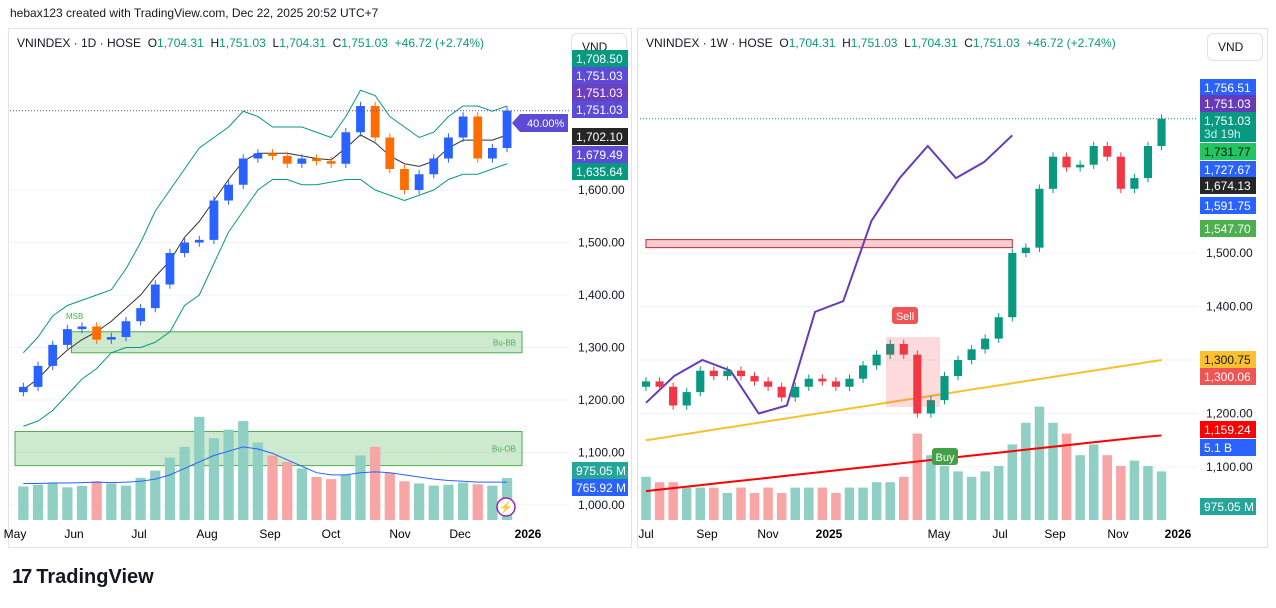 This screenshot has width=1276, height=608. What do you see at coordinates (79, 43) in the screenshot?
I see `symbol: VNINDEX · 1D · HOSE` at bounding box center [79, 43].